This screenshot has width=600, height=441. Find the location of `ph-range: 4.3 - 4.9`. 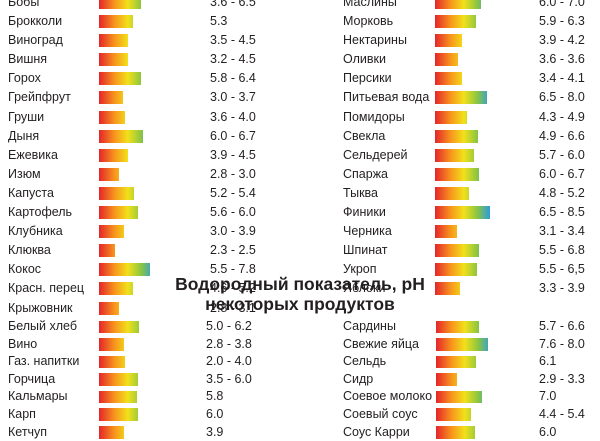

ph-range: 4.3 - 4.9 is located at coordinates (562, 116).